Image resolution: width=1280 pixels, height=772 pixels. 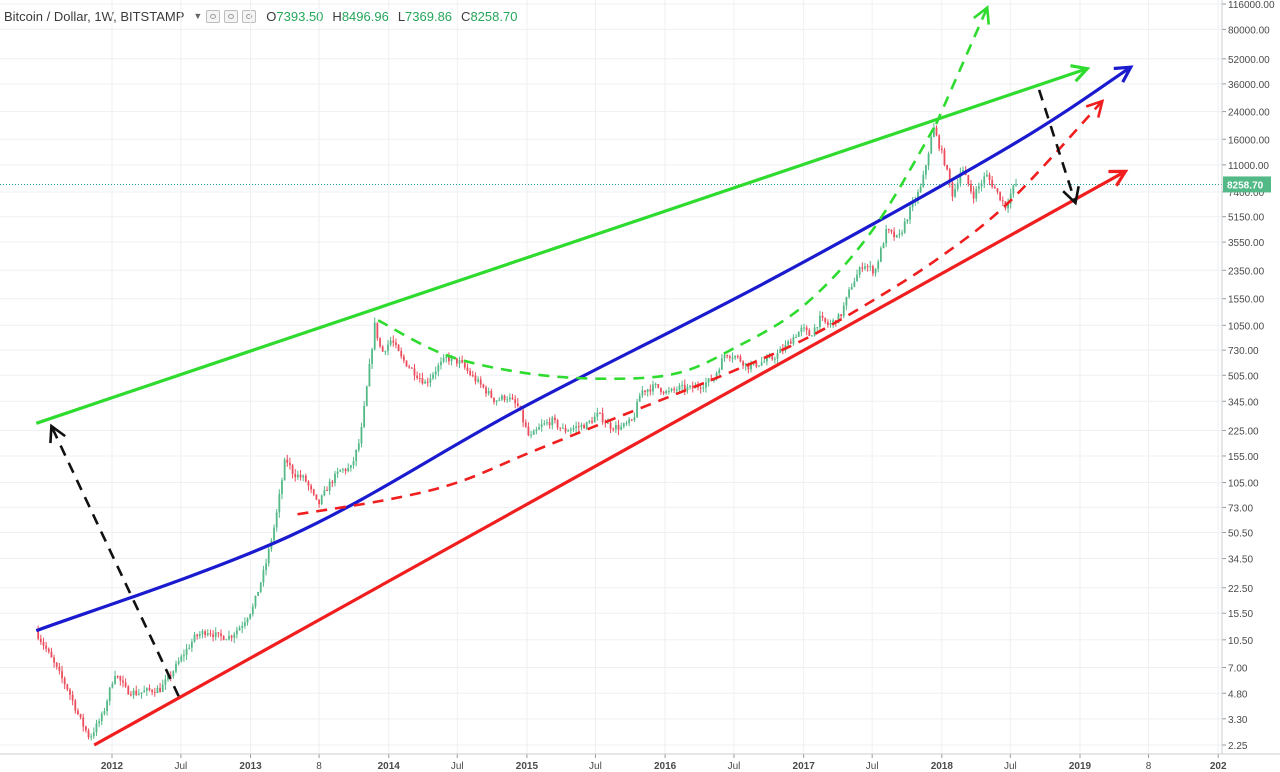 I want to click on y-tick-label: 50.50, so click(x=1240, y=534).